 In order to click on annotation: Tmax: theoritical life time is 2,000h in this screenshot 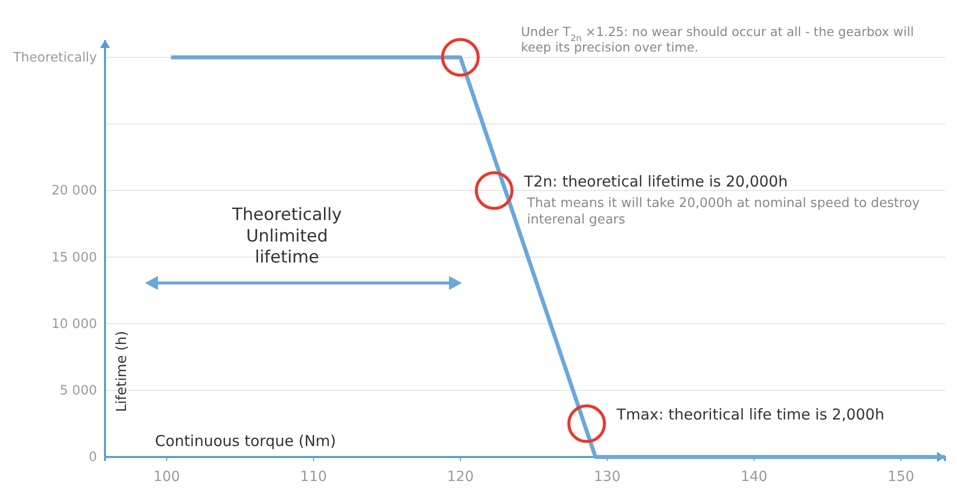, I will do `click(750, 415)`.